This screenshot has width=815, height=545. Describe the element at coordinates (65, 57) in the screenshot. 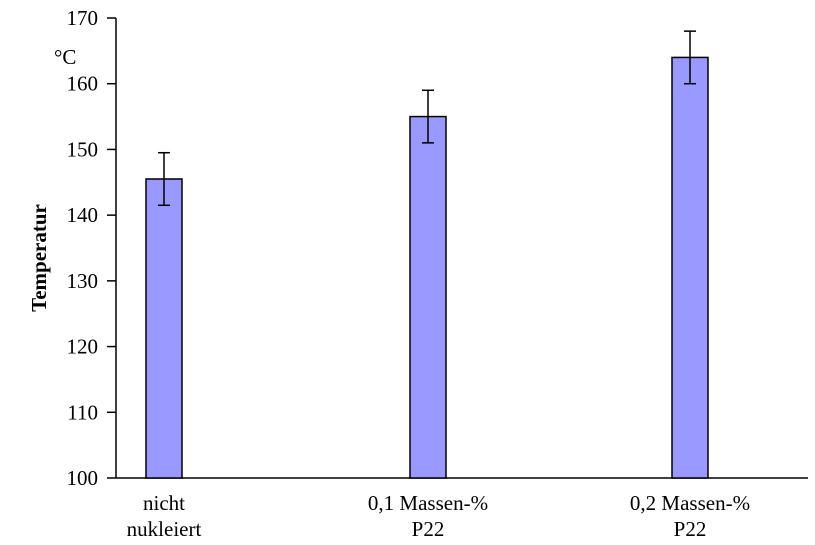

I see `y-unit-label: °C` at that location.